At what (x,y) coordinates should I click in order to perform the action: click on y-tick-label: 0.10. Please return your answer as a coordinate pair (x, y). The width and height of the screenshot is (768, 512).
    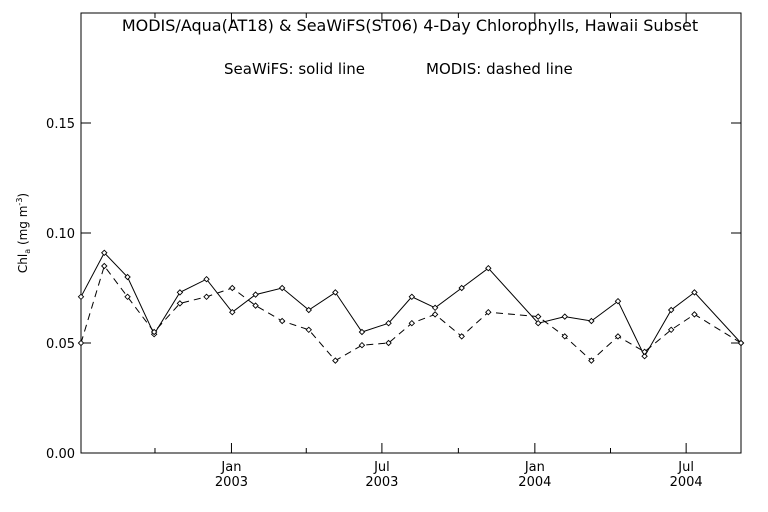
    Looking at the image, I should click on (60, 234).